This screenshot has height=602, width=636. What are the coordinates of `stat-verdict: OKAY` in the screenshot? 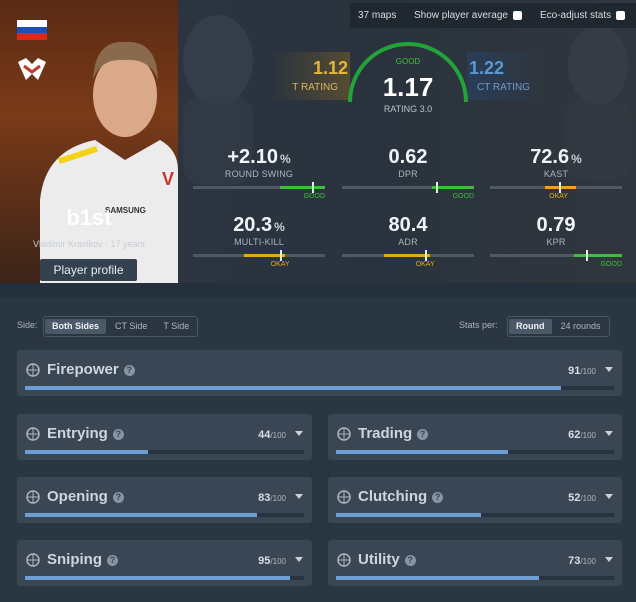 It's located at (425, 264).